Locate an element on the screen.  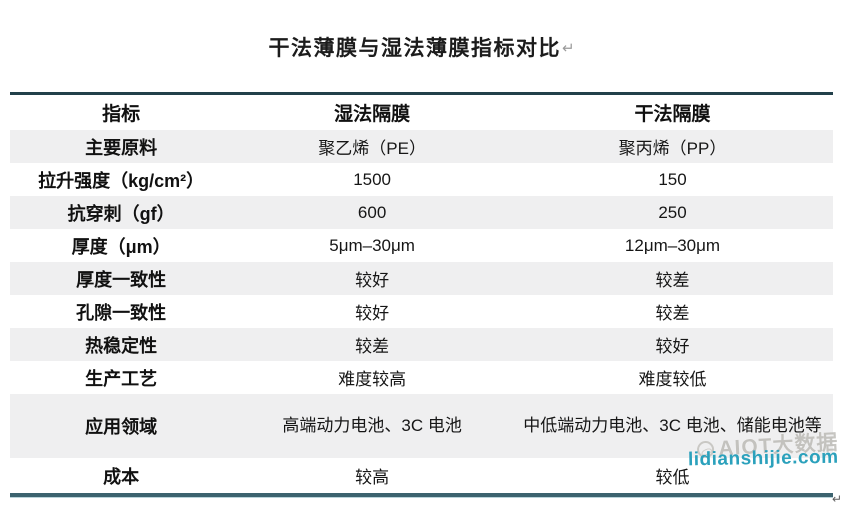
table-row-puncture-resistance: 抗穿刺（gf） 600 250 is located at coordinates (421, 212).